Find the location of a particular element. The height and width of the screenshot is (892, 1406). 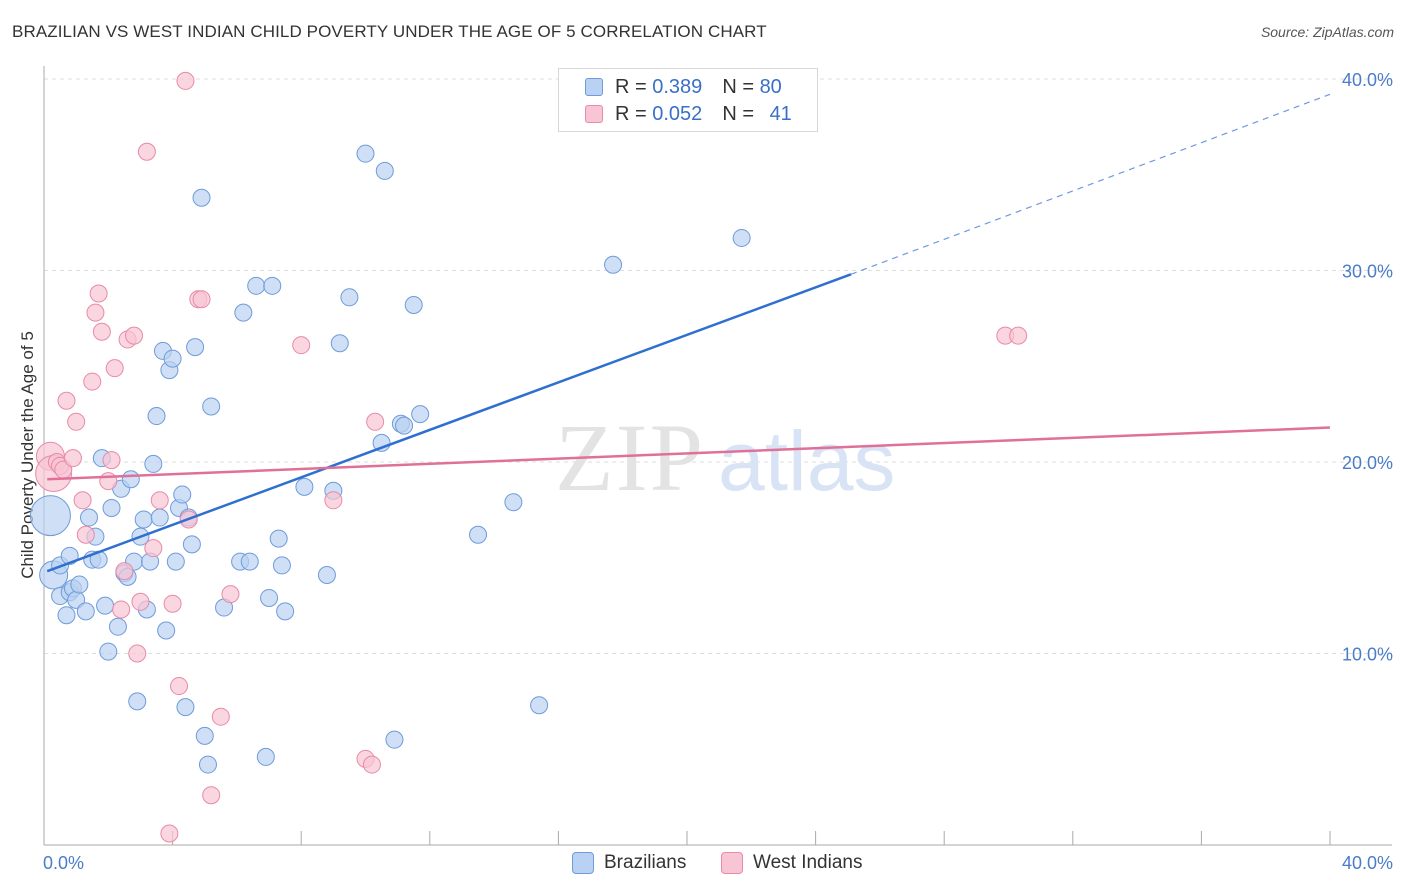

series-legend-label: Brazilians is located at coordinates (645, 862).